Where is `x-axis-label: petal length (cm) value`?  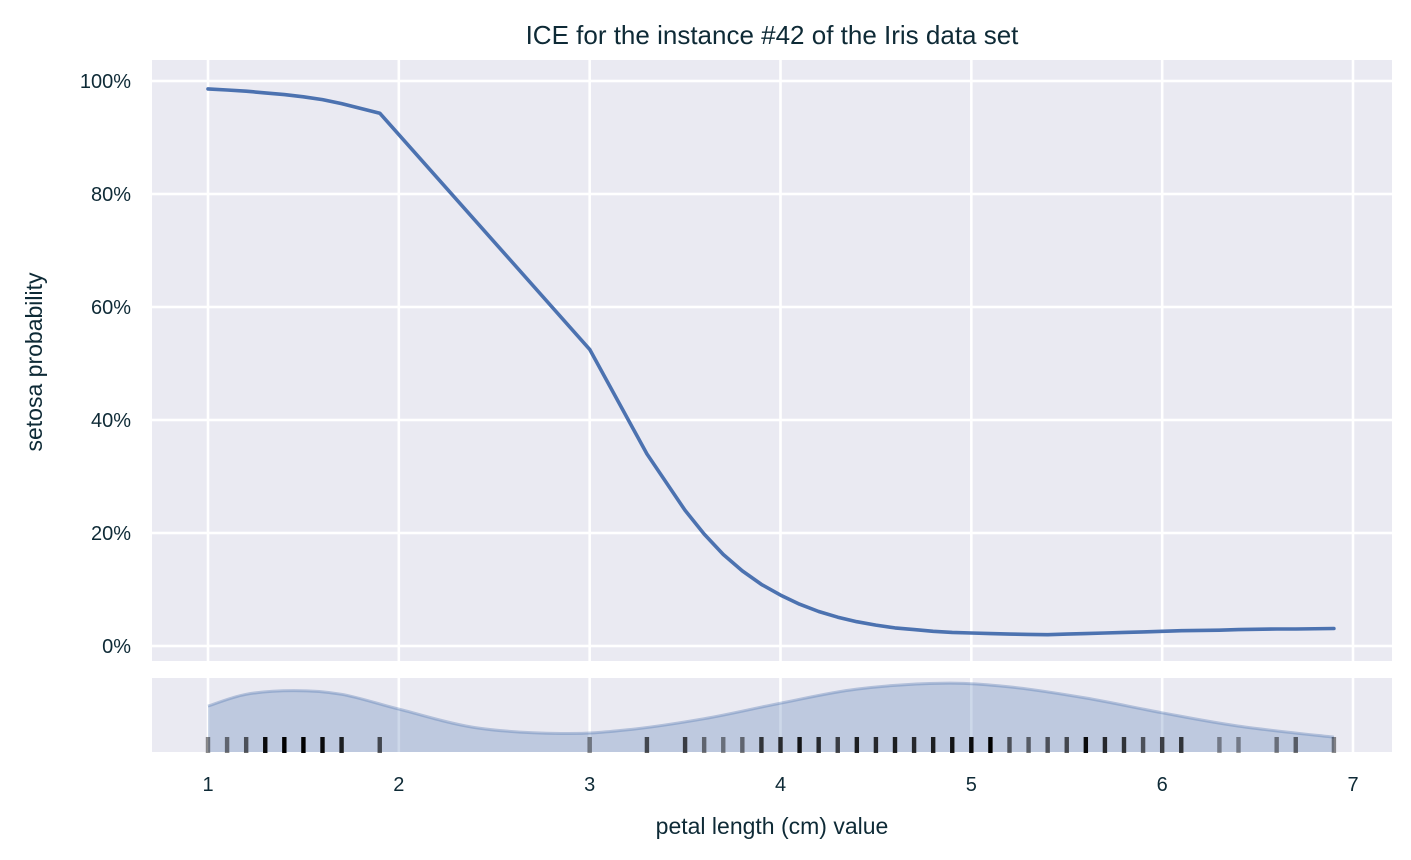 x-axis-label: petal length (cm) value is located at coordinates (772, 826).